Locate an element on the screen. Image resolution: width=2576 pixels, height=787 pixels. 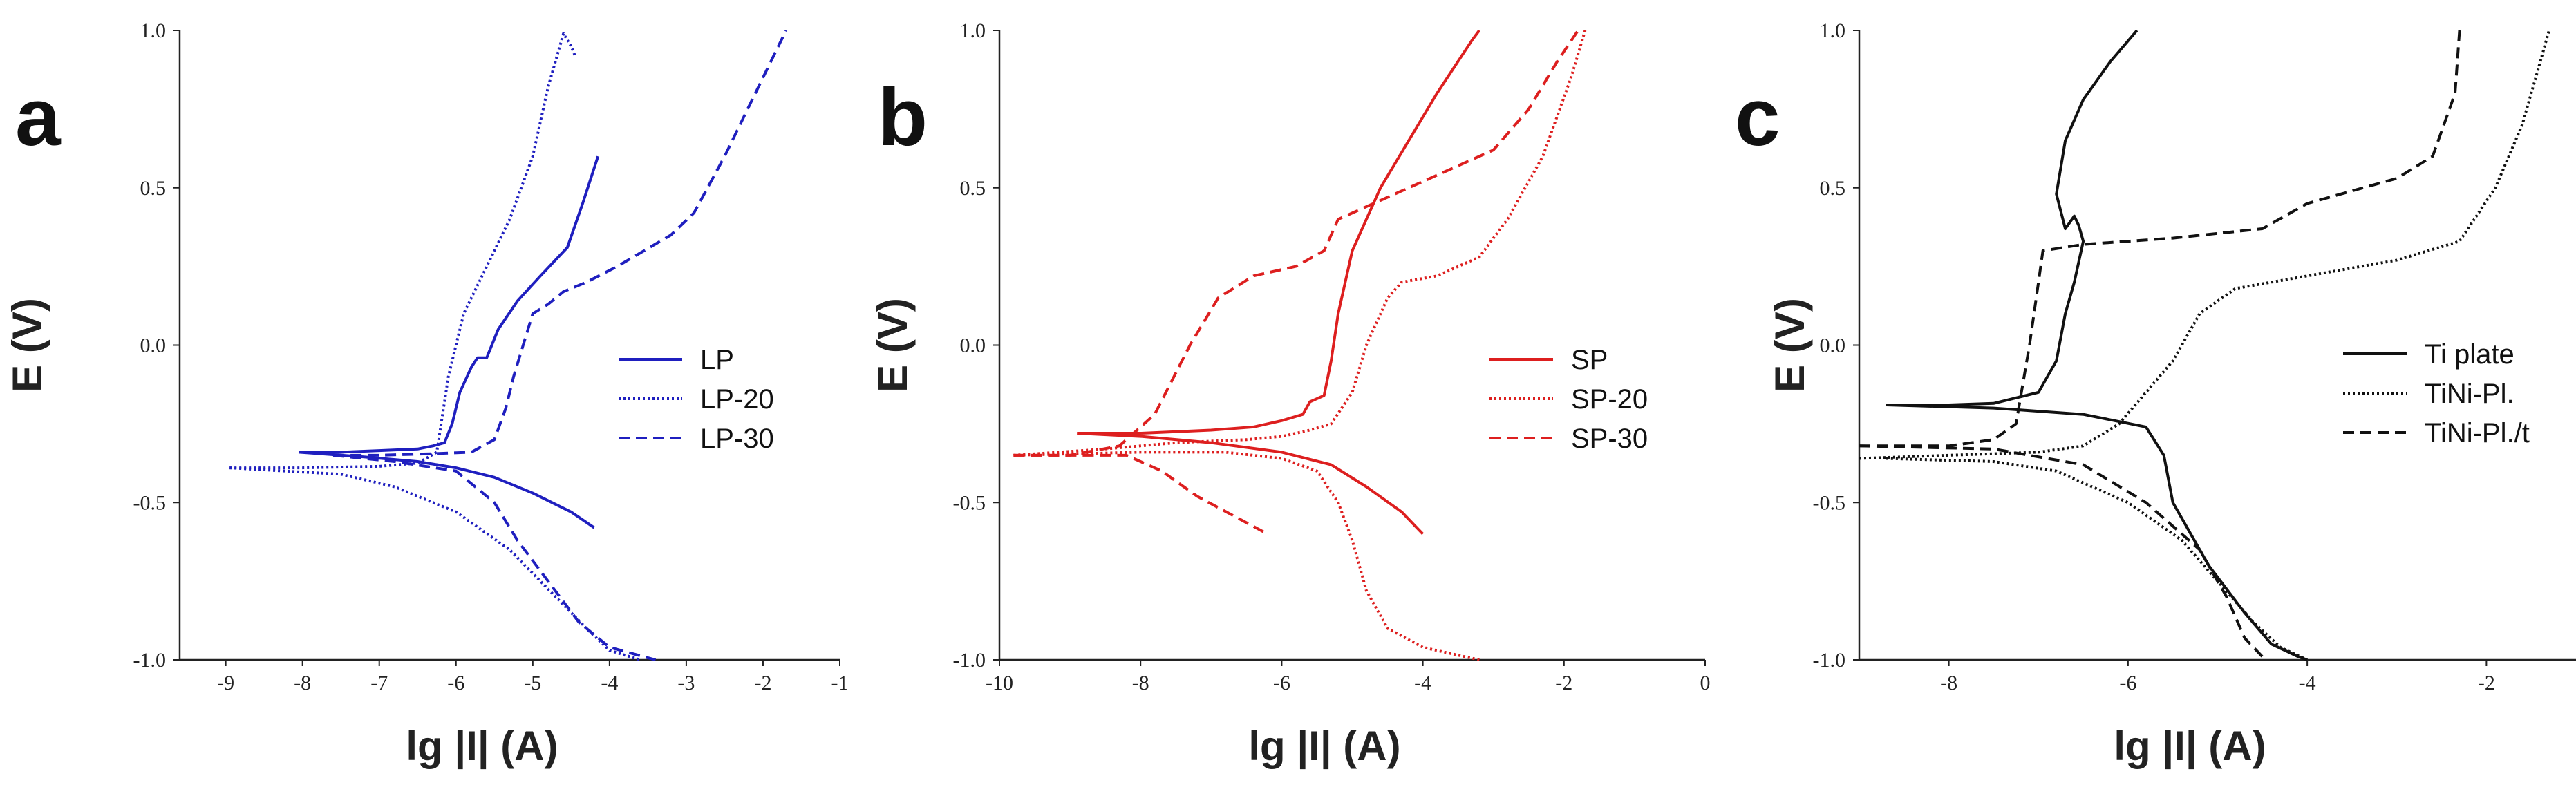
x-tick-label: -10 is located at coordinates (999, 683).